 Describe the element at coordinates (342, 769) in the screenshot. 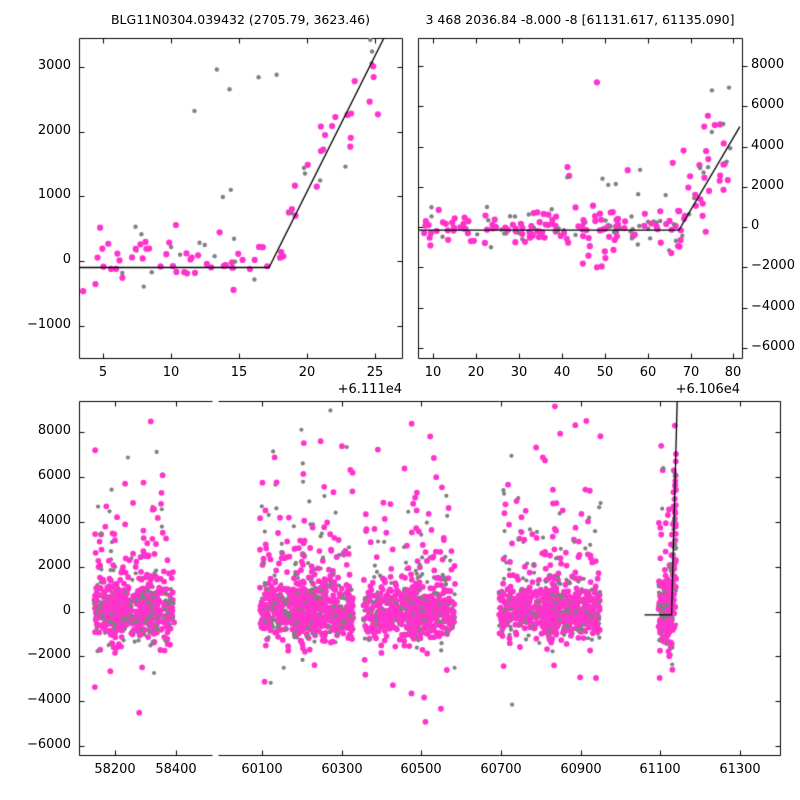

I see `tick-label: 60300` at that location.